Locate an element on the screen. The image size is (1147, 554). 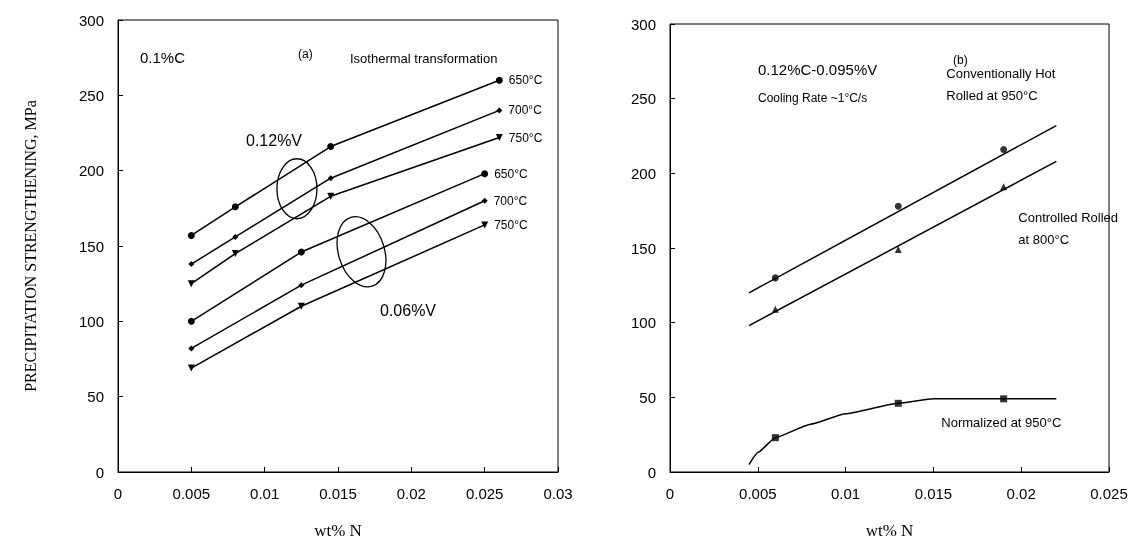
x-tick-label: 0.03 is located at coordinates (558, 493).